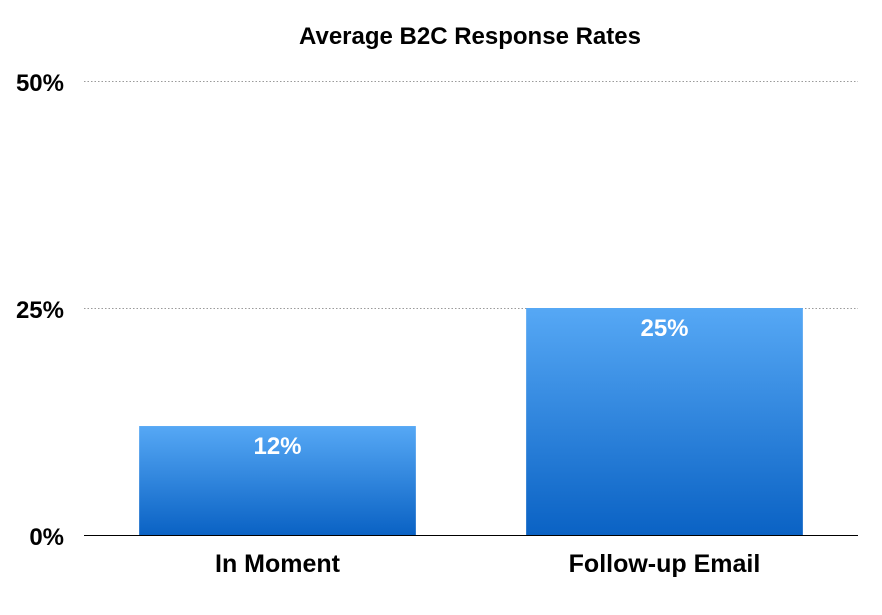  I want to click on y-tick-label: 25%, so click(40, 310).